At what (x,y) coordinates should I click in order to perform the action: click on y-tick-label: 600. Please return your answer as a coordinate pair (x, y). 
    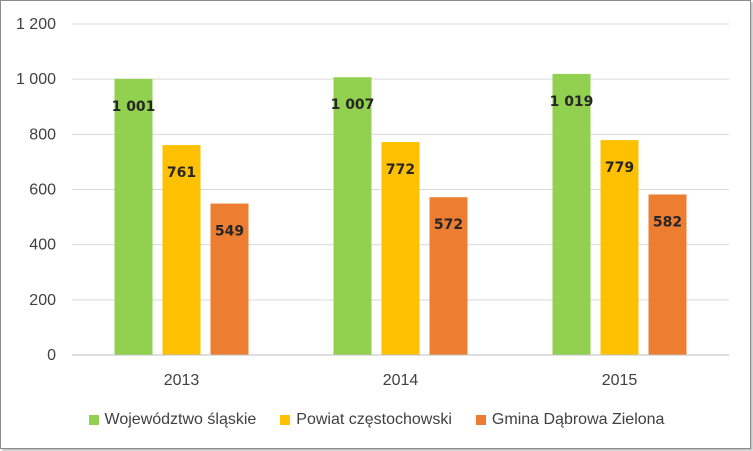
    Looking at the image, I should click on (42, 190).